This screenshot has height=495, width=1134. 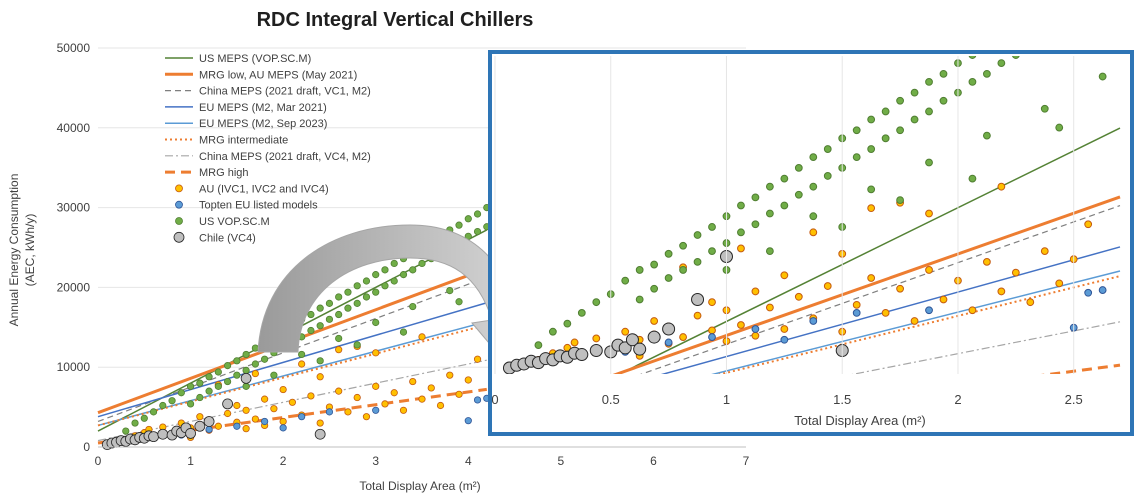 What do you see at coordinates (243, 141) in the screenshot?
I see `legend-label: MRG intermediate` at bounding box center [243, 141].